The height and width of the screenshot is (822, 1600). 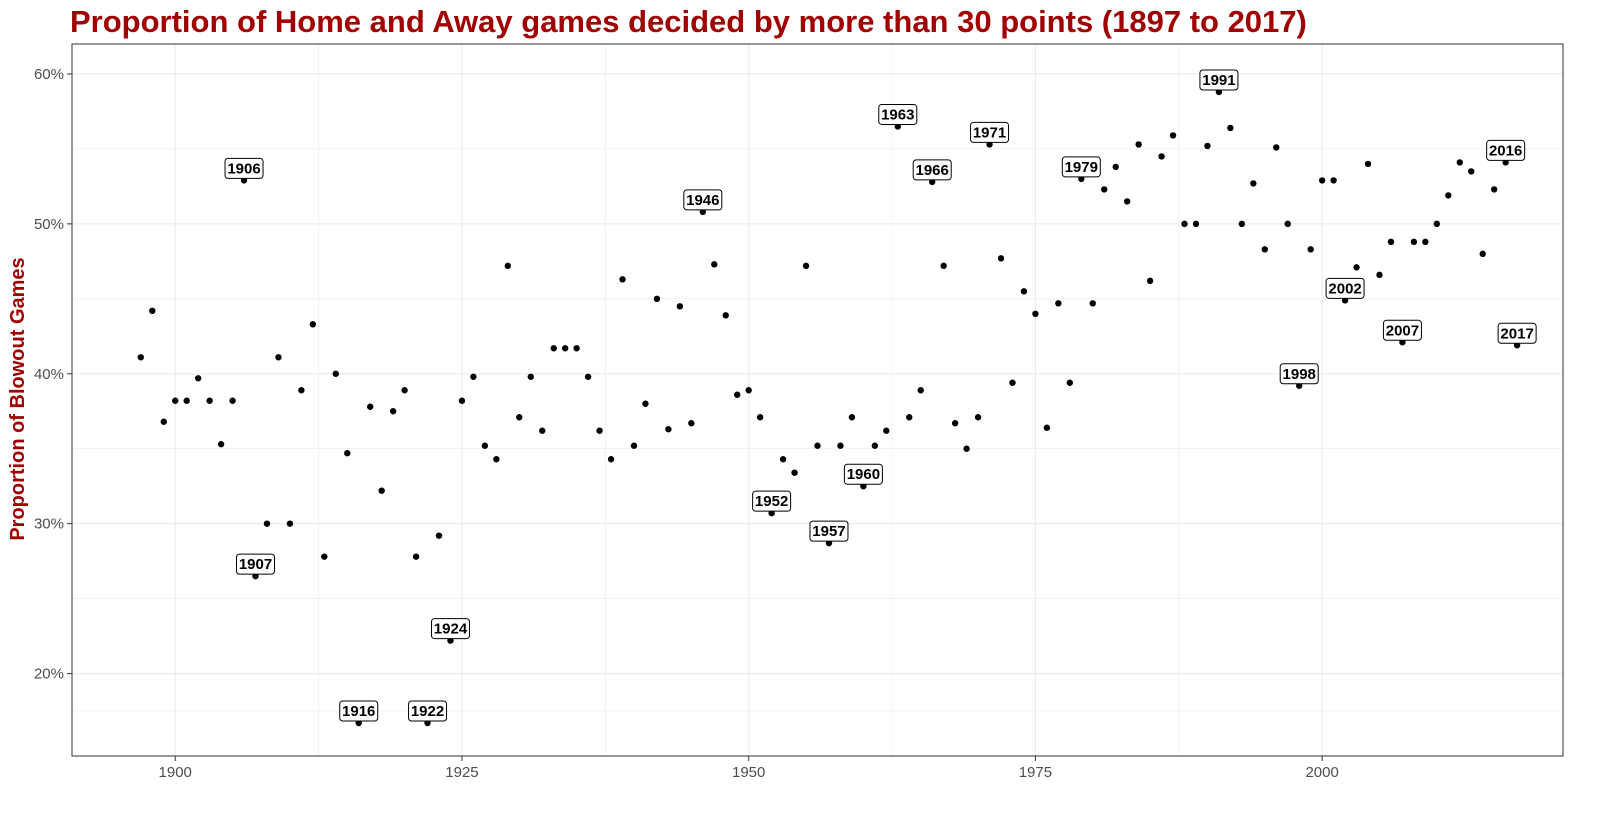 What do you see at coordinates (49, 674) in the screenshot?
I see `y-tick-label: 20%` at bounding box center [49, 674].